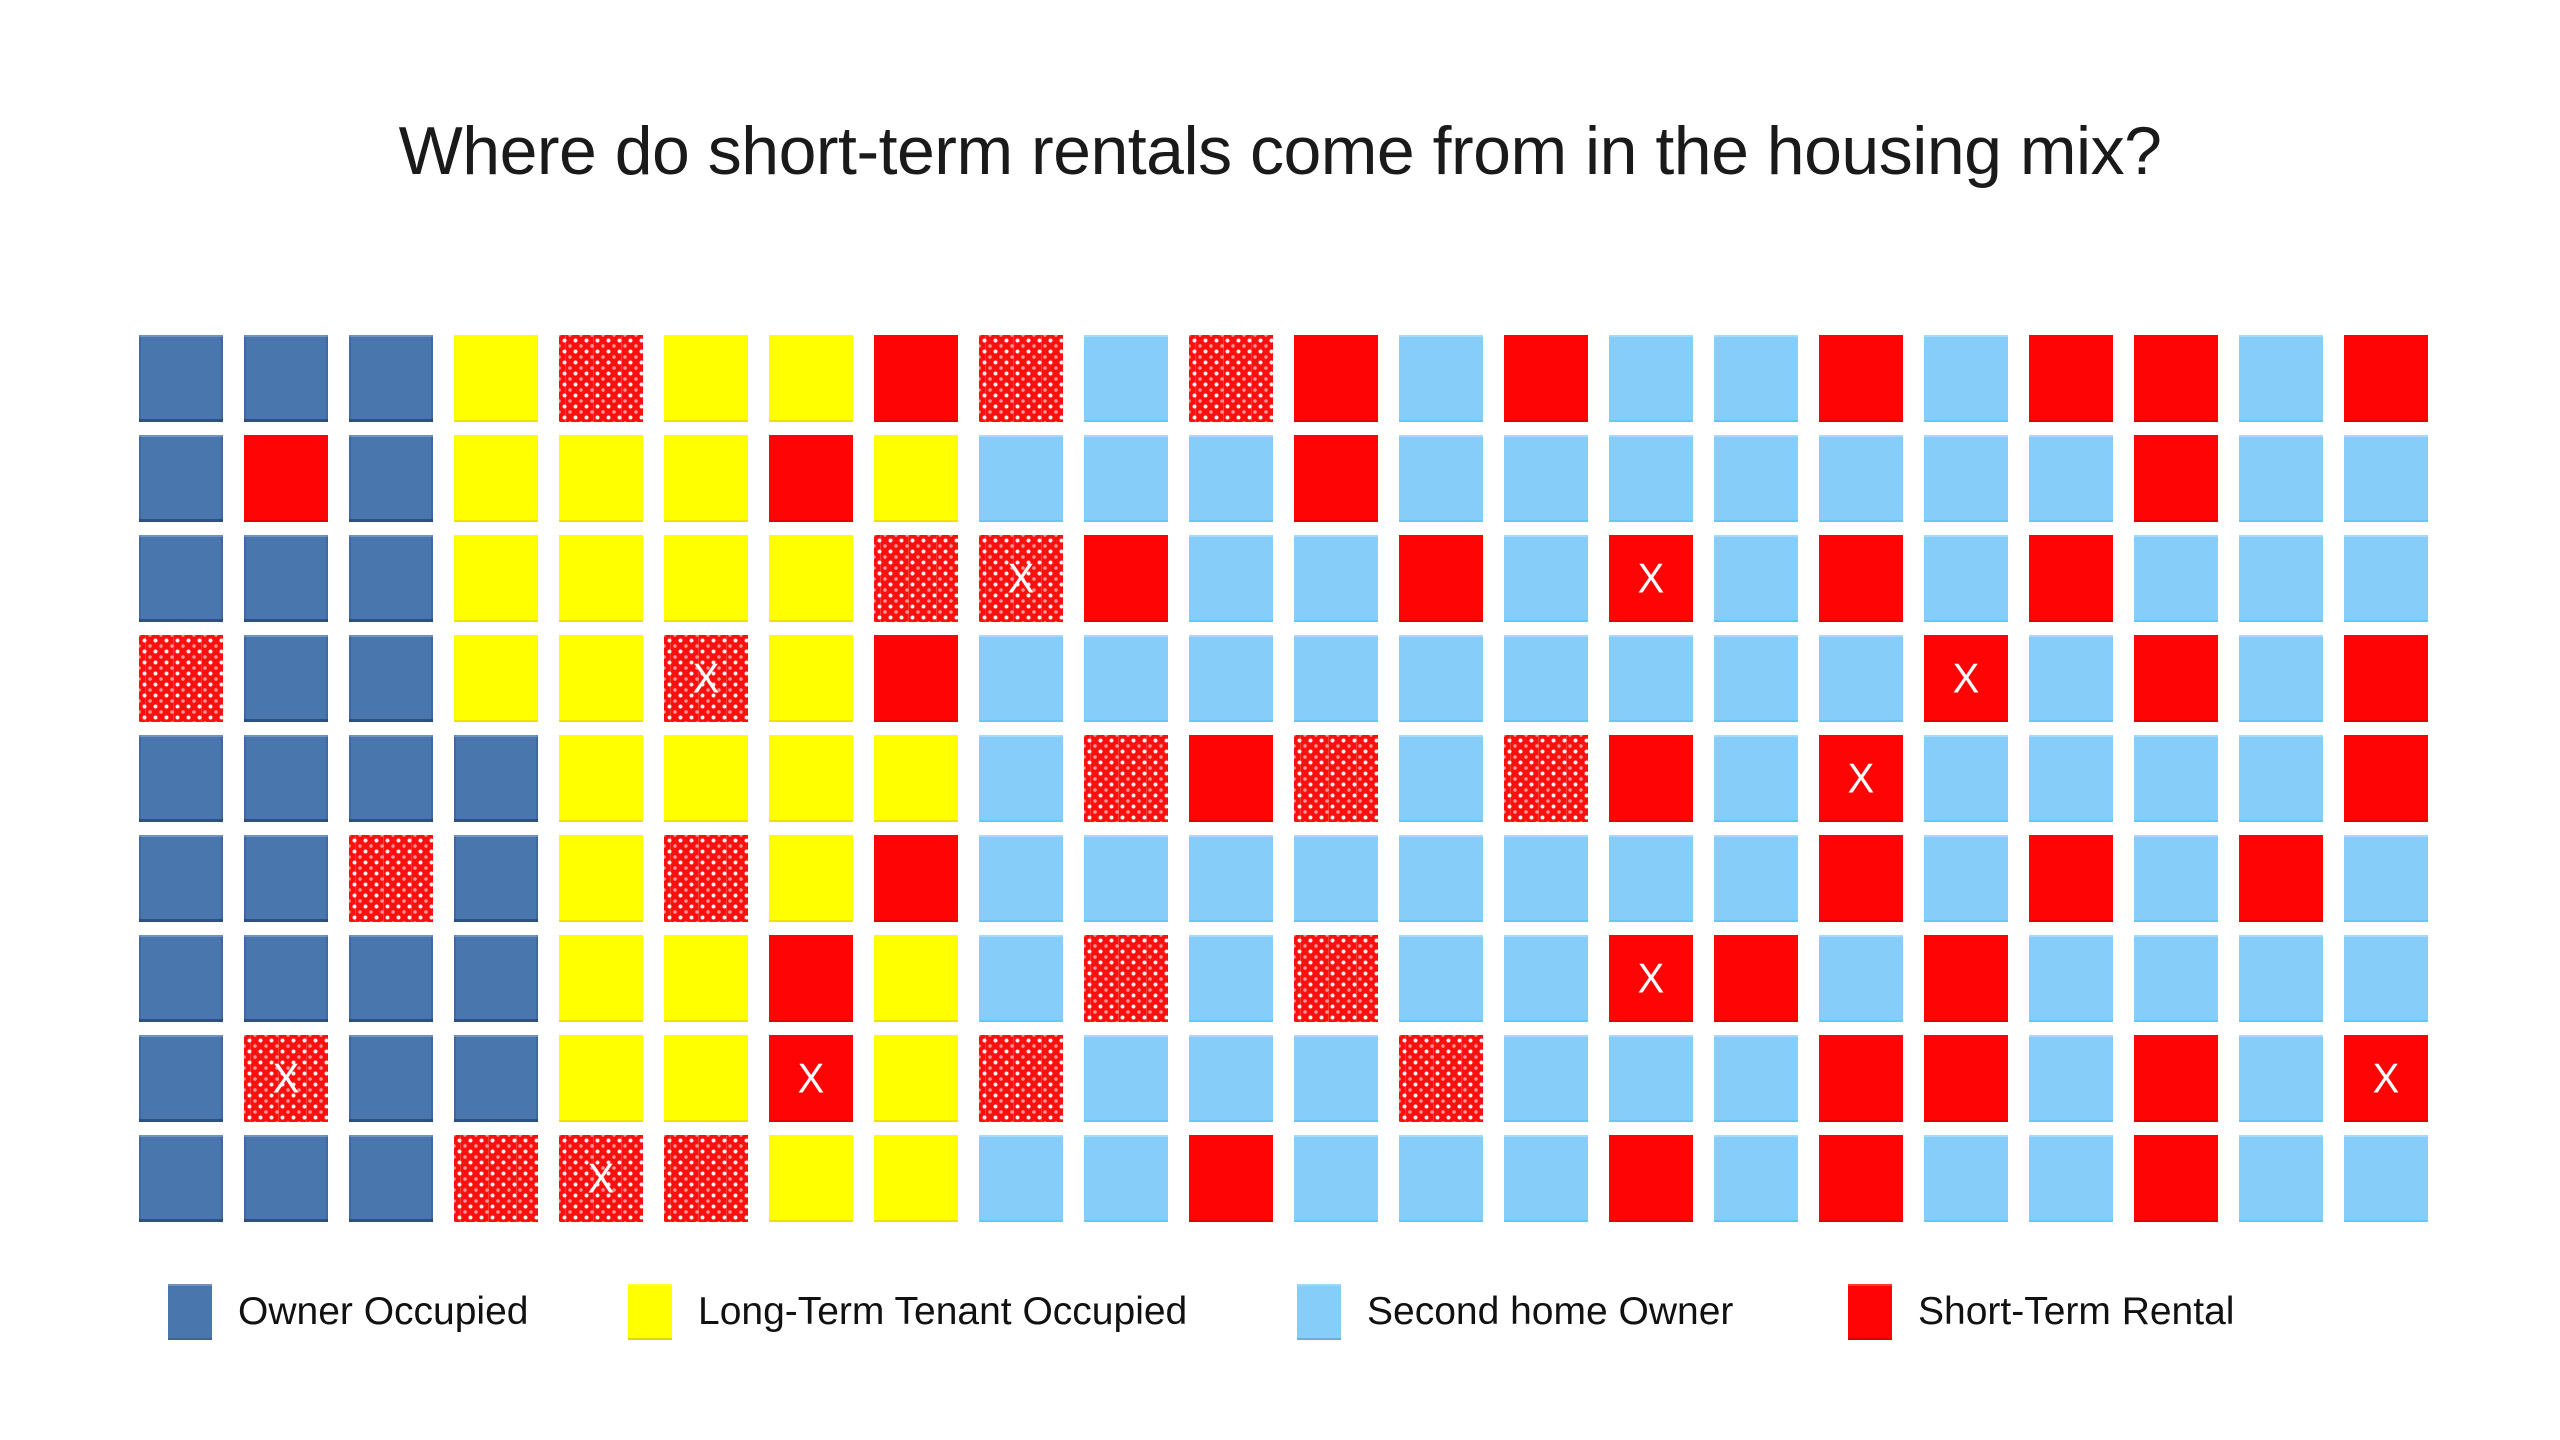 This screenshot has width=2560, height=1440. Describe the element at coordinates (706, 1078) in the screenshot. I see `grid-cell-r8-c6` at that location.